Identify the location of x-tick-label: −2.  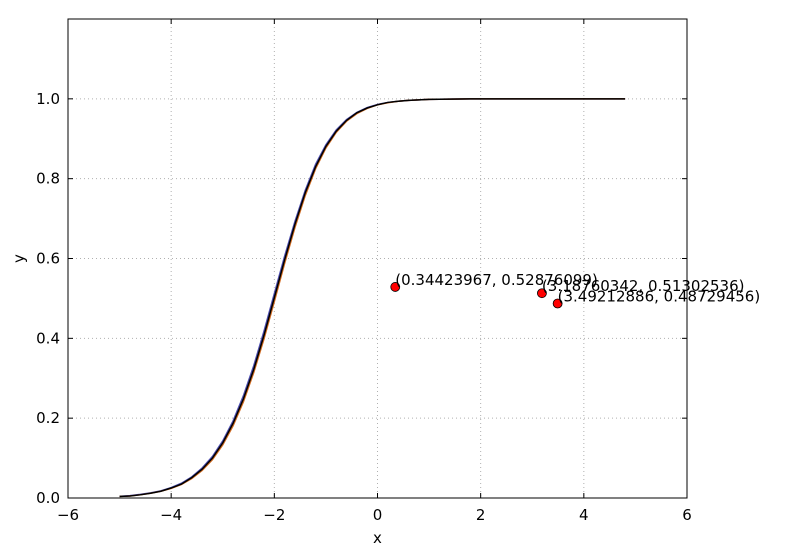
(274, 515).